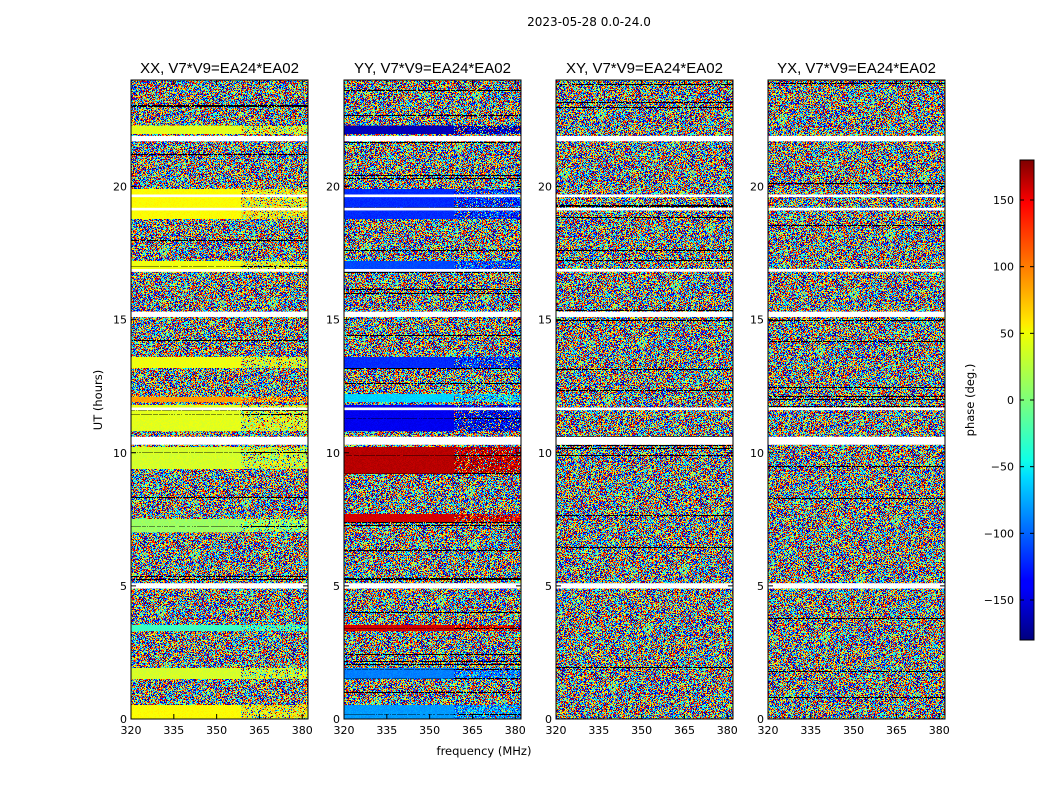 The height and width of the screenshot is (800, 1050). Describe the element at coordinates (856, 68) in the screenshot. I see `panel-4-title: YX, V7*V9=EA24*EA02` at that location.